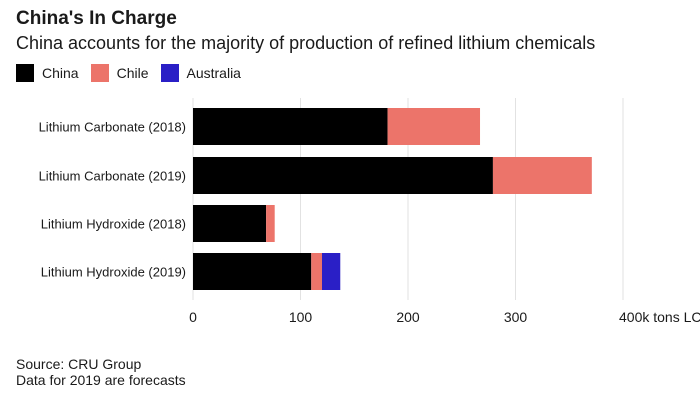 The image size is (700, 415). I want to click on x-tick-label-0: 0, so click(193, 317).